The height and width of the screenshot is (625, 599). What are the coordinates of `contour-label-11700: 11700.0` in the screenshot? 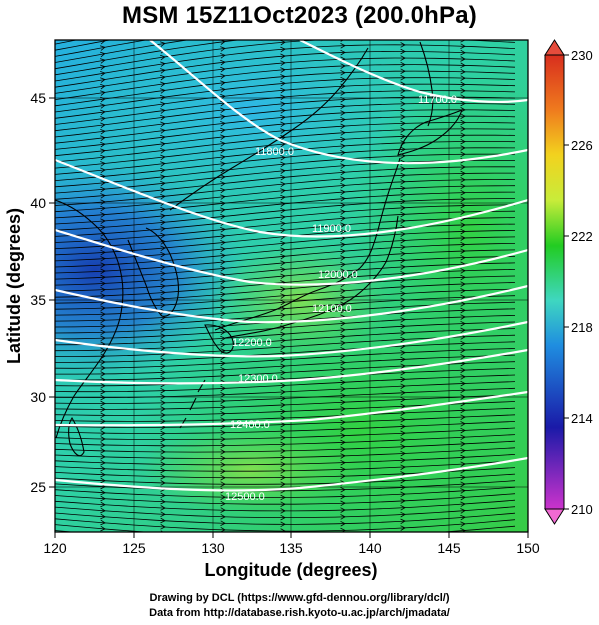 It's located at (437, 100).